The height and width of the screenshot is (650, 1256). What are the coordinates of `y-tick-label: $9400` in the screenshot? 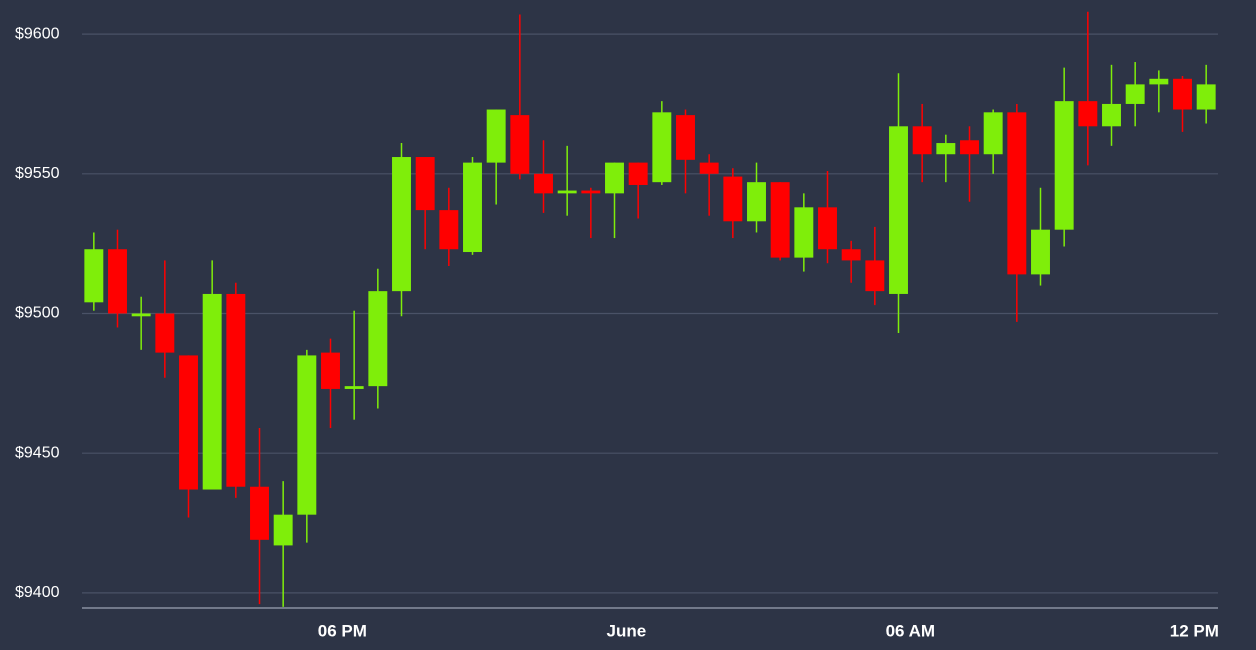 It's located at (37, 592).